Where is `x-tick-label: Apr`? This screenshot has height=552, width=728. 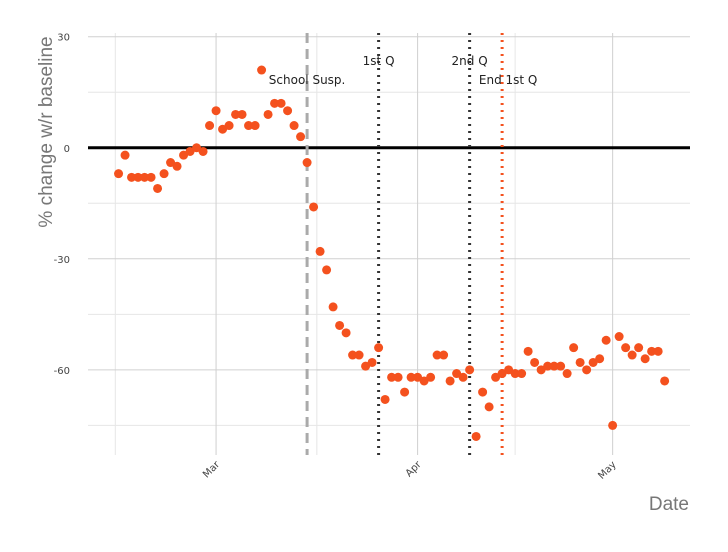 x-tick-label: Apr is located at coordinates (414, 469).